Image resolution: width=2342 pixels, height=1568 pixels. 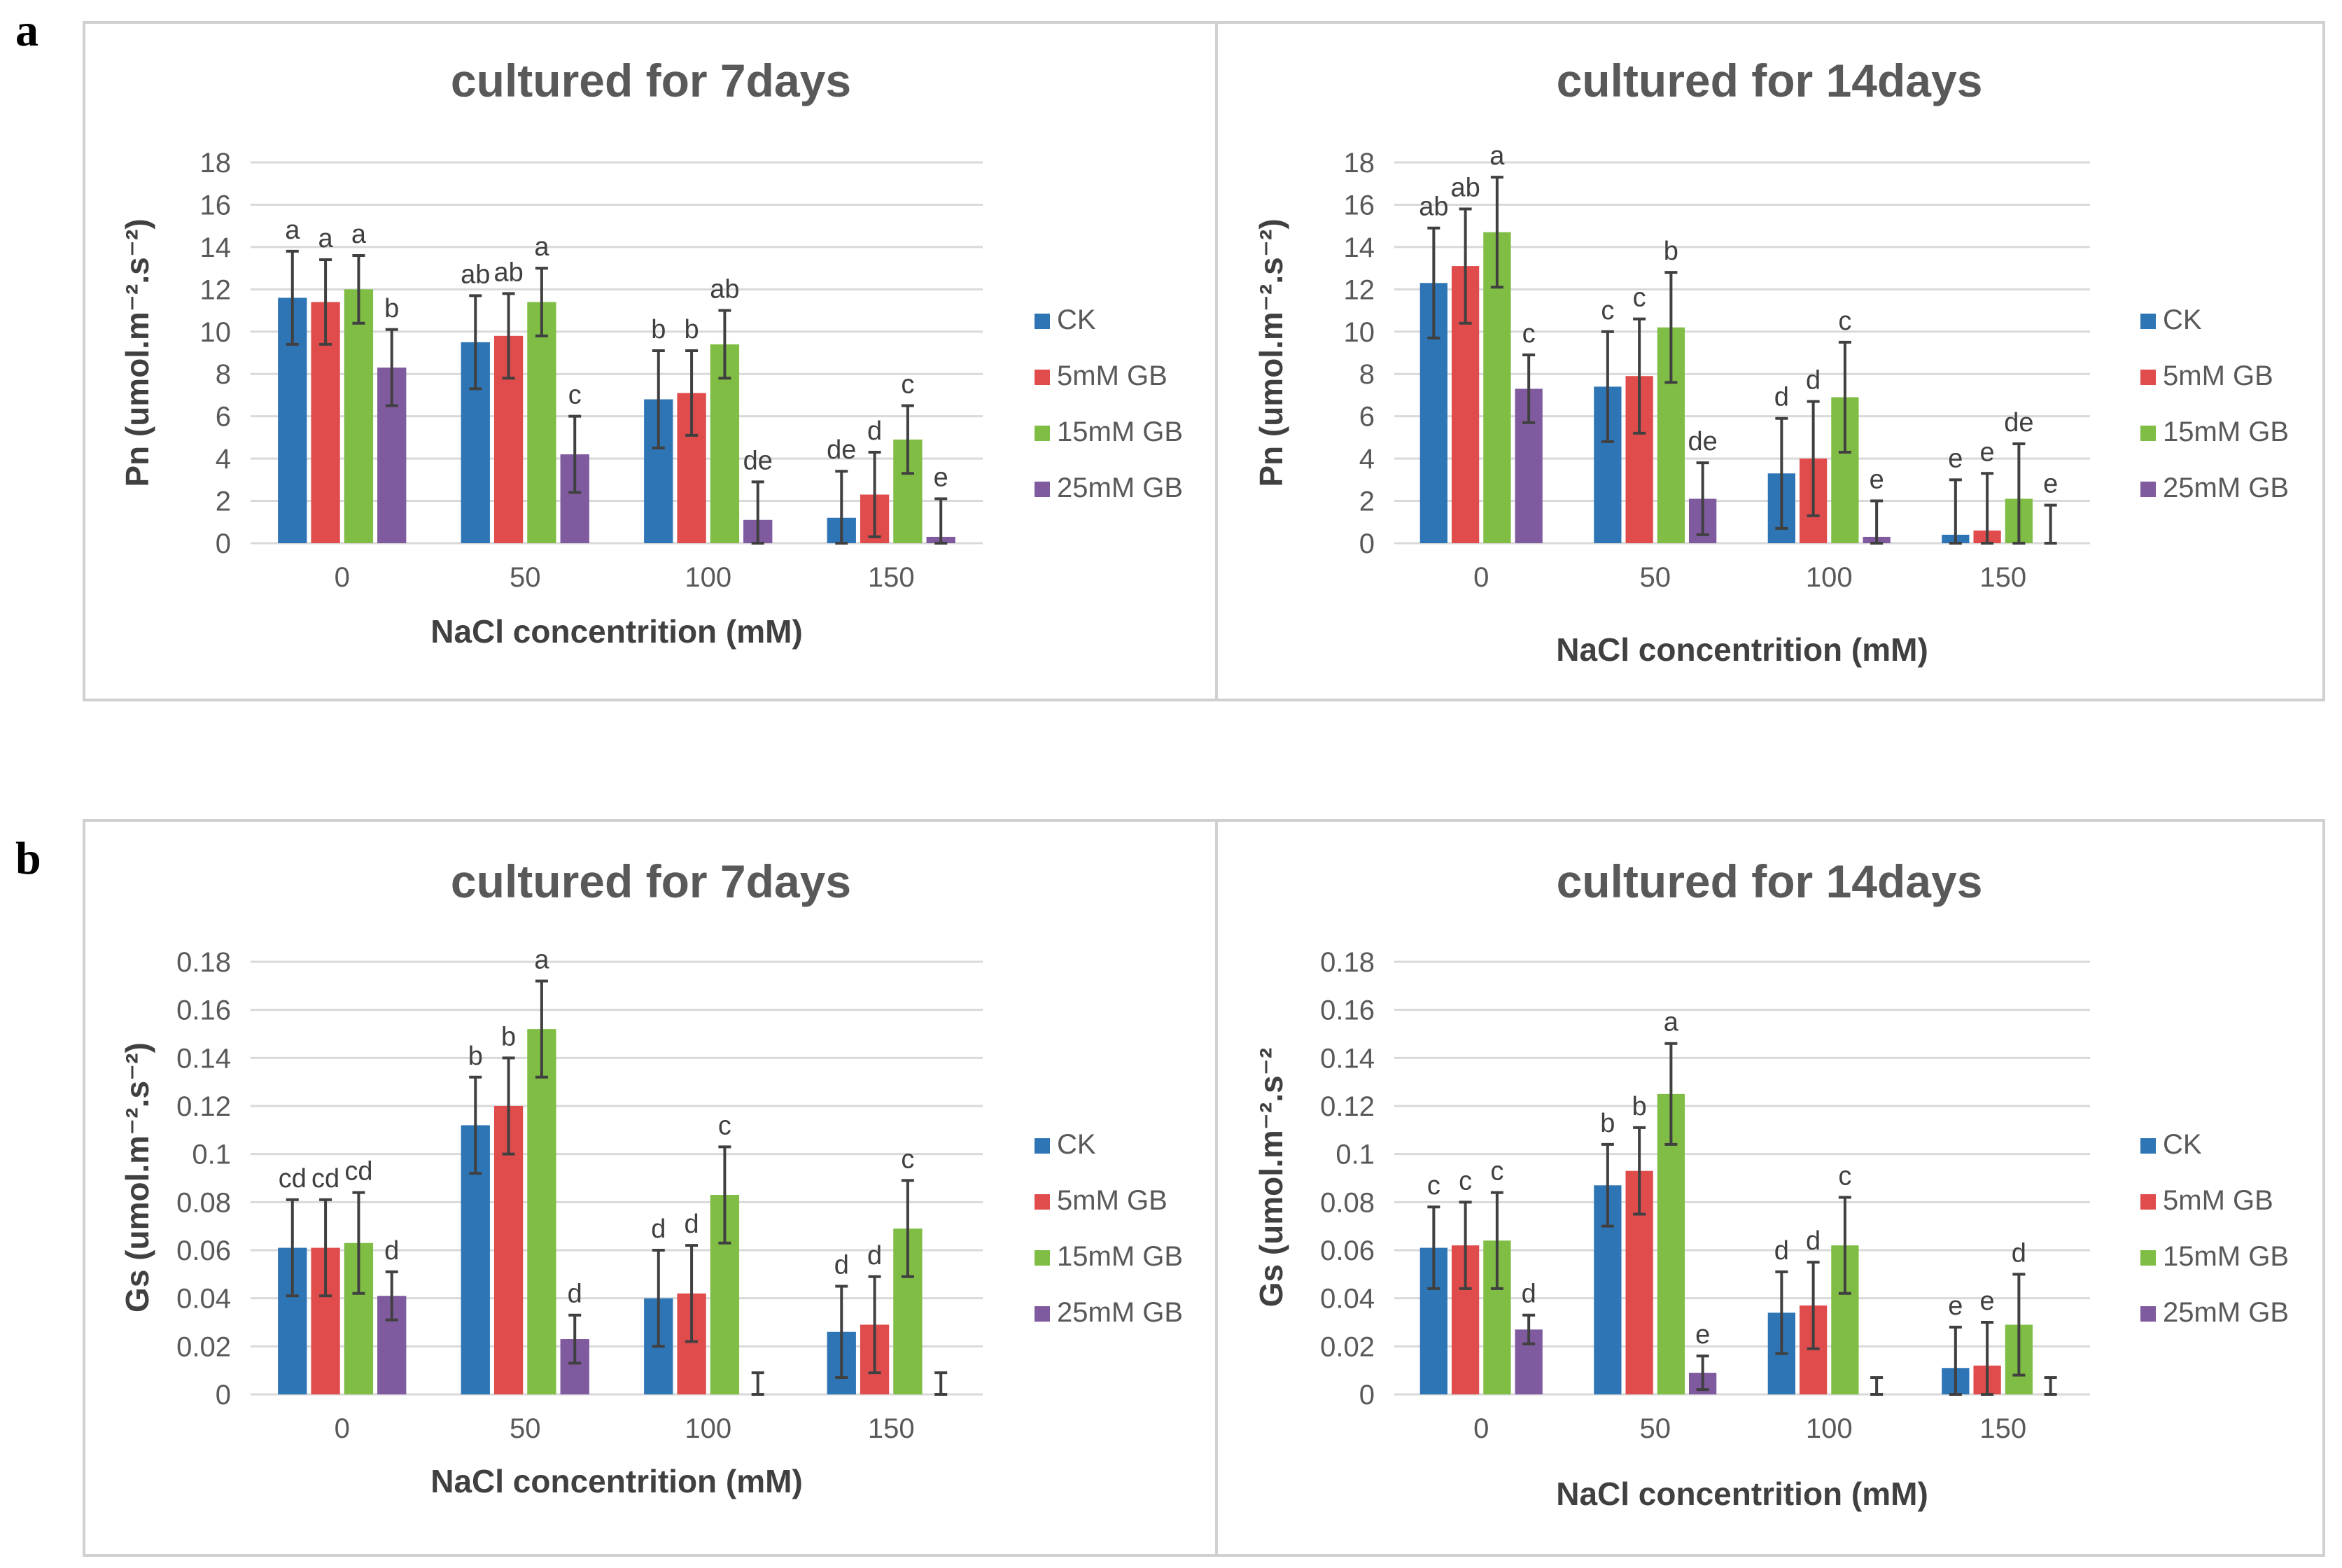 What do you see at coordinates (26, 30) in the screenshot?
I see `panel-label-a: a` at bounding box center [26, 30].